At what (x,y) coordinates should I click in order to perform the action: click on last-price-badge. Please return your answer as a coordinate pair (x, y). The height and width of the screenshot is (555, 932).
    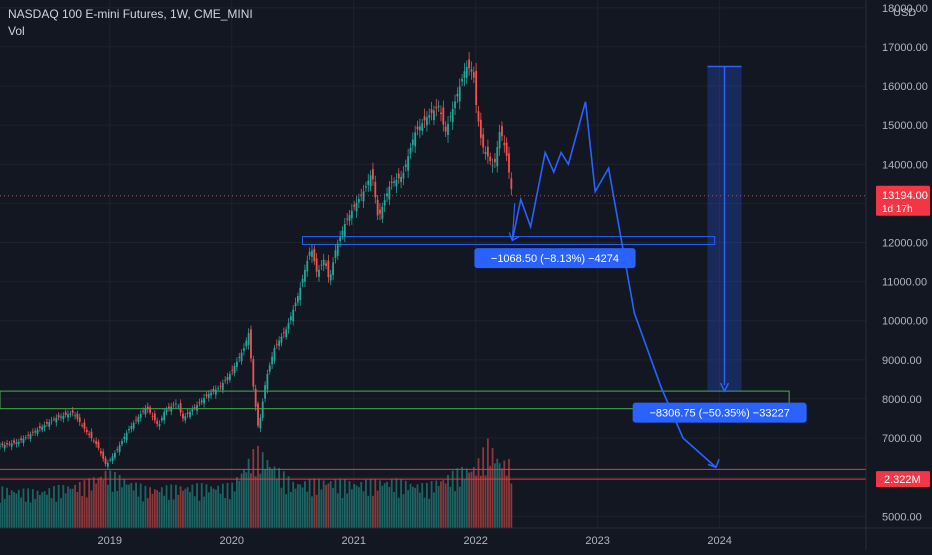
    Looking at the image, I should click on (903, 200).